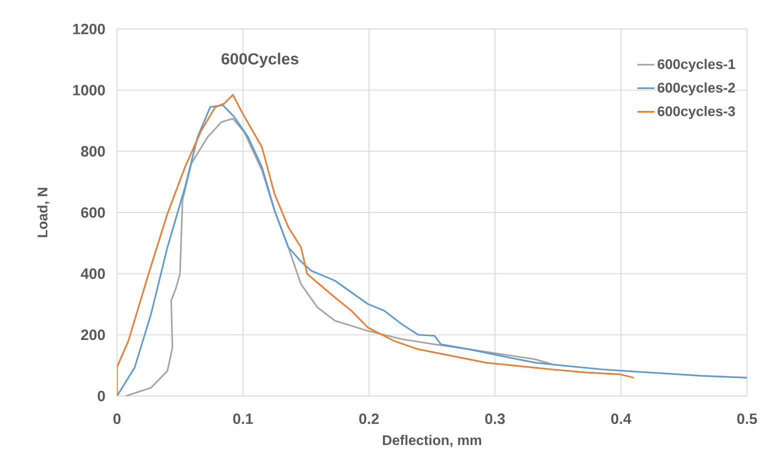 The image size is (767, 468). I want to click on legend-label: 600cycles-3, so click(697, 112).